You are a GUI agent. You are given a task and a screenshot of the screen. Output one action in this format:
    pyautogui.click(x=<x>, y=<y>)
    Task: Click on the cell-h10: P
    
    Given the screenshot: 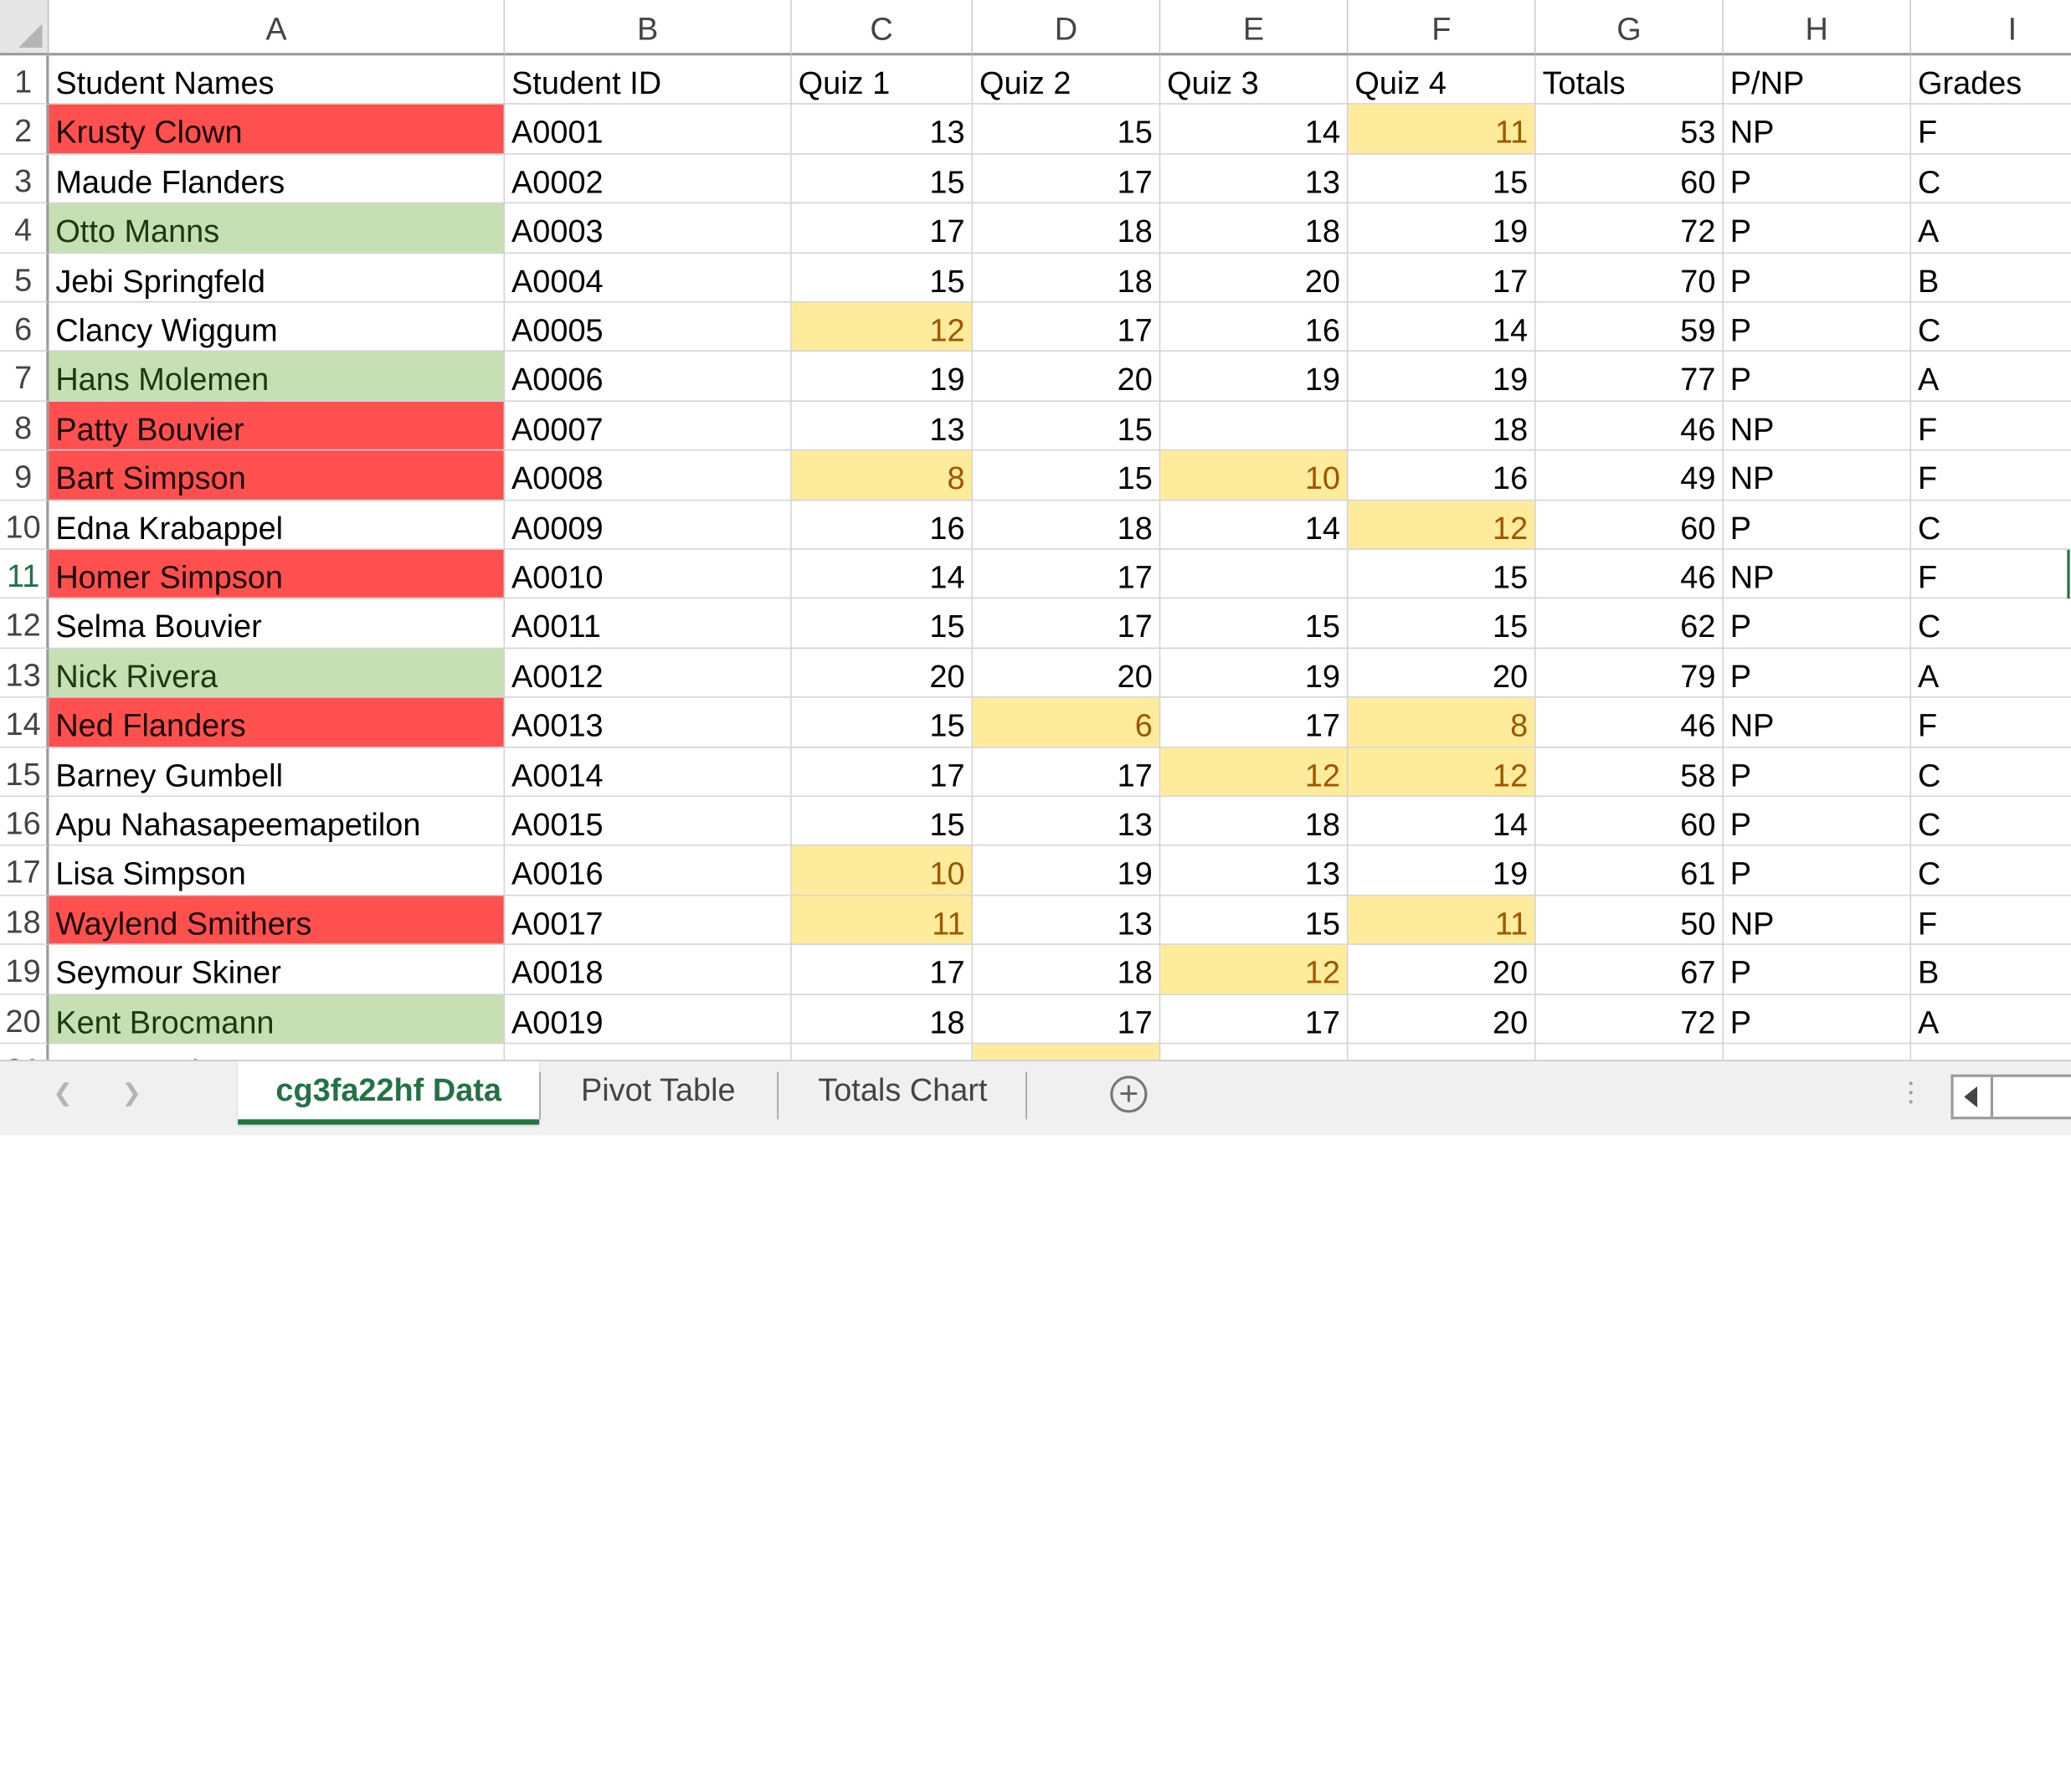 What is the action you would take?
    pyautogui.click(x=1818, y=525)
    